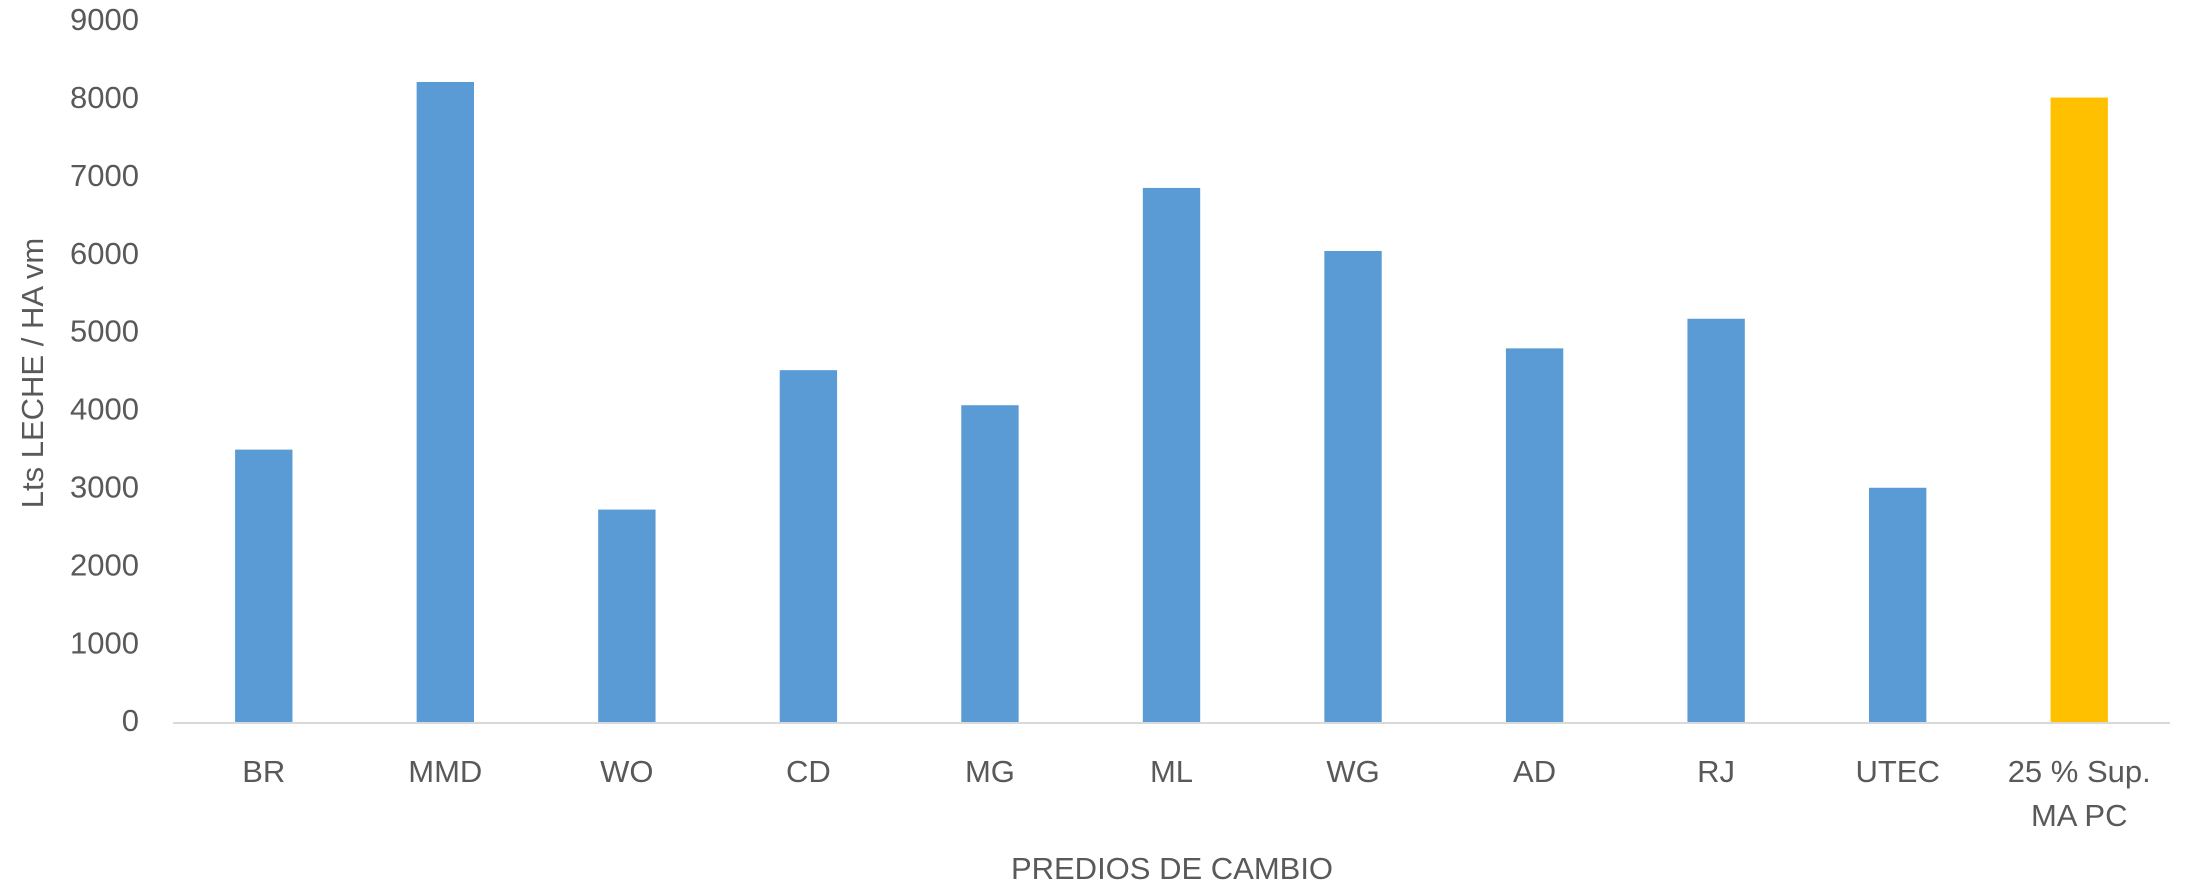 This screenshot has height=888, width=2185. Describe the element at coordinates (104, 487) in the screenshot. I see `y-tick-label: 3000` at that location.